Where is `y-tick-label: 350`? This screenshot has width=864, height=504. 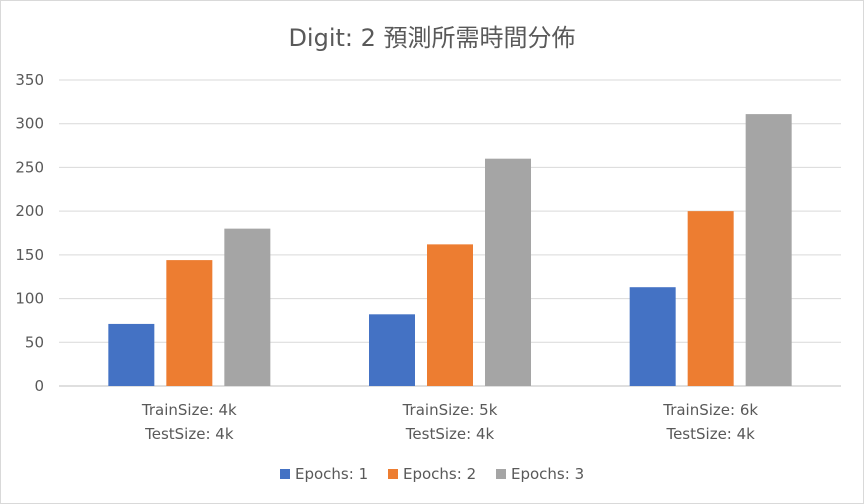 y-tick-label: 350 is located at coordinates (29, 80).